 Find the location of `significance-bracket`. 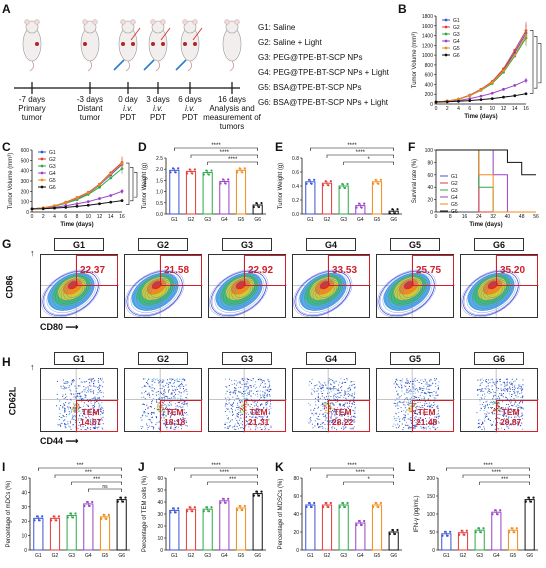

significance-bracket is located at coordinates (80, 469).